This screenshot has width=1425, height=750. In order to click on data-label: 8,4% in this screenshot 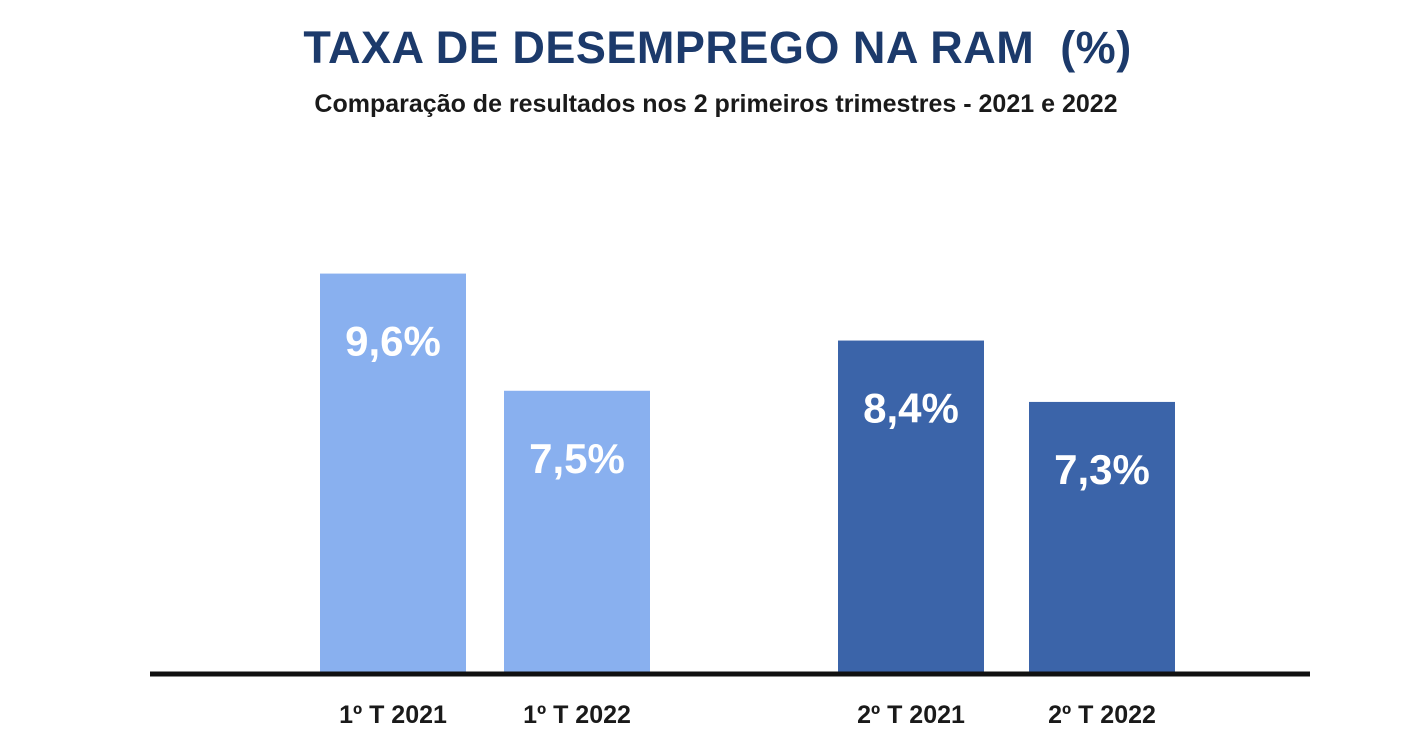, I will do `click(911, 408)`.